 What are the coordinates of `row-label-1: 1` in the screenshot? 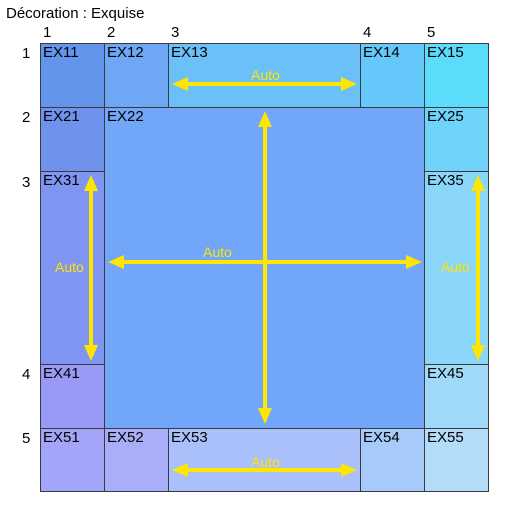 It's located at (26, 53).